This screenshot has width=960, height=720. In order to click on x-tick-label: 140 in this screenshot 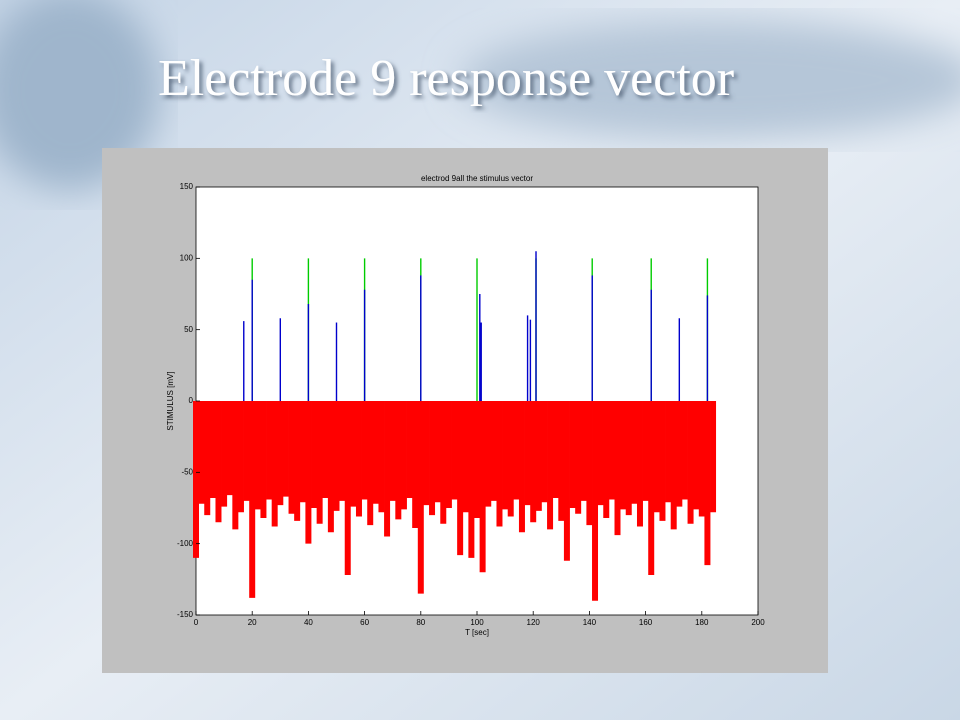, I will do `click(590, 622)`.